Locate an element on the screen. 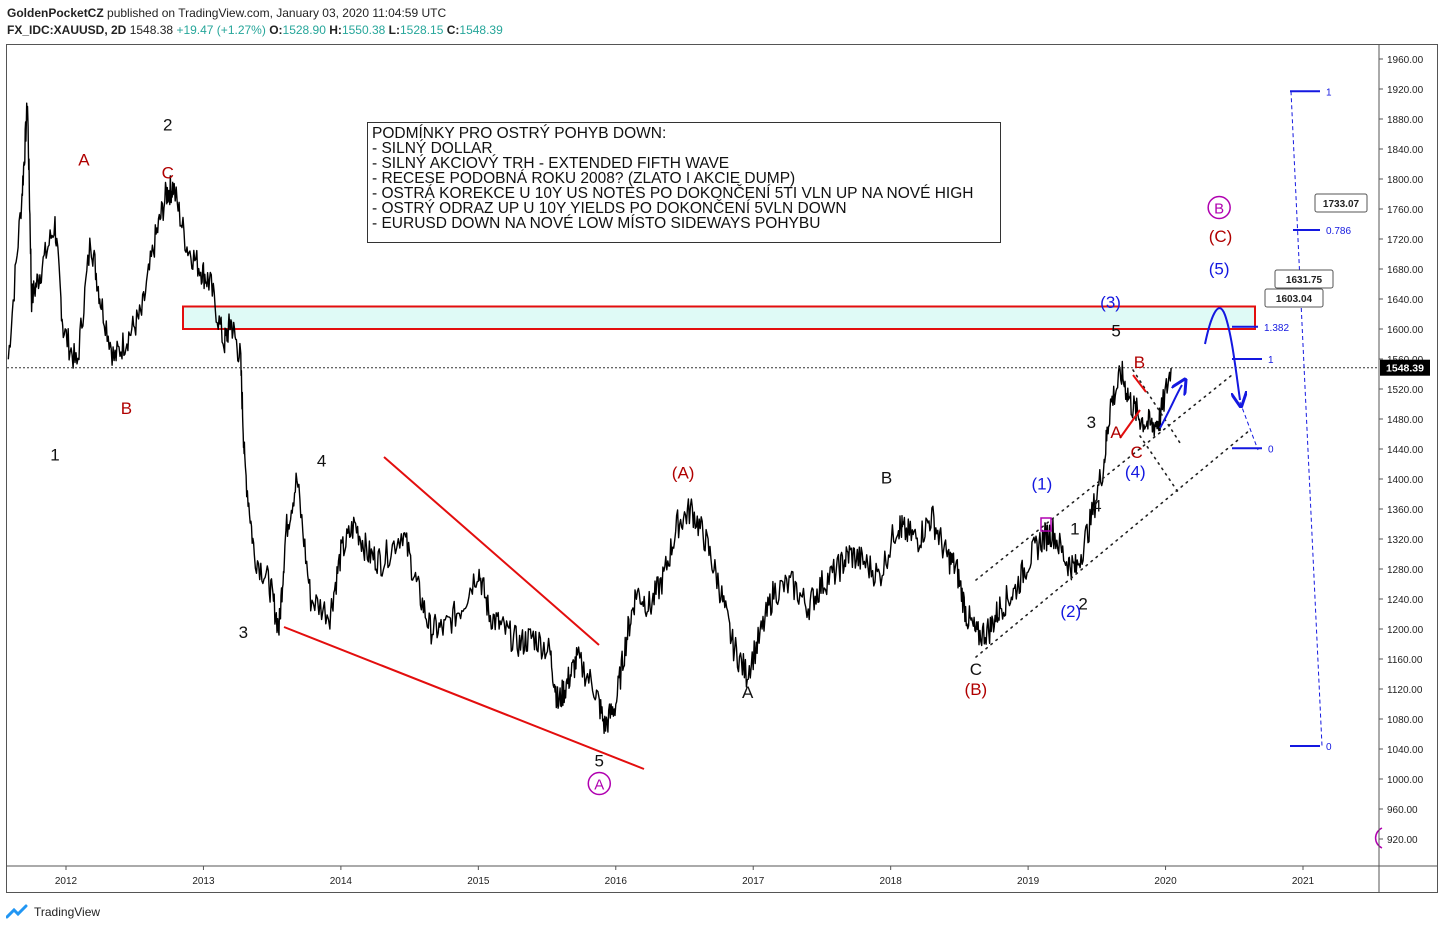 This screenshot has height=930, width=1443. wave-label-red: (A) is located at coordinates (683, 472).